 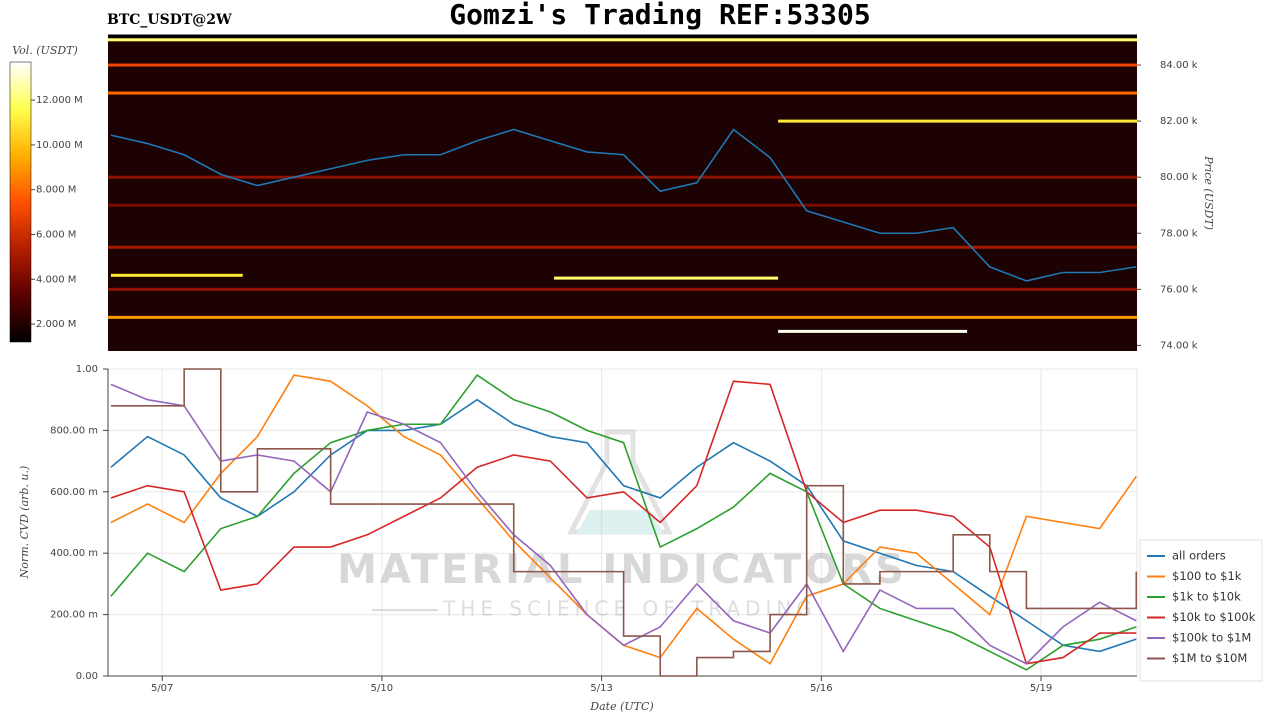 I want to click on y-tick-label: 80.00 k, so click(x=1179, y=177).